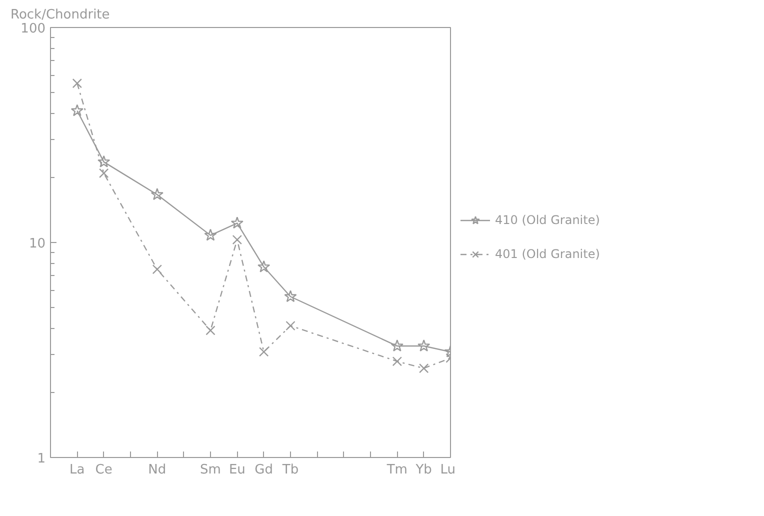 This screenshot has width=764, height=516. What do you see at coordinates (33, 29) in the screenshot?
I see `y-tick-label: 100` at bounding box center [33, 29].